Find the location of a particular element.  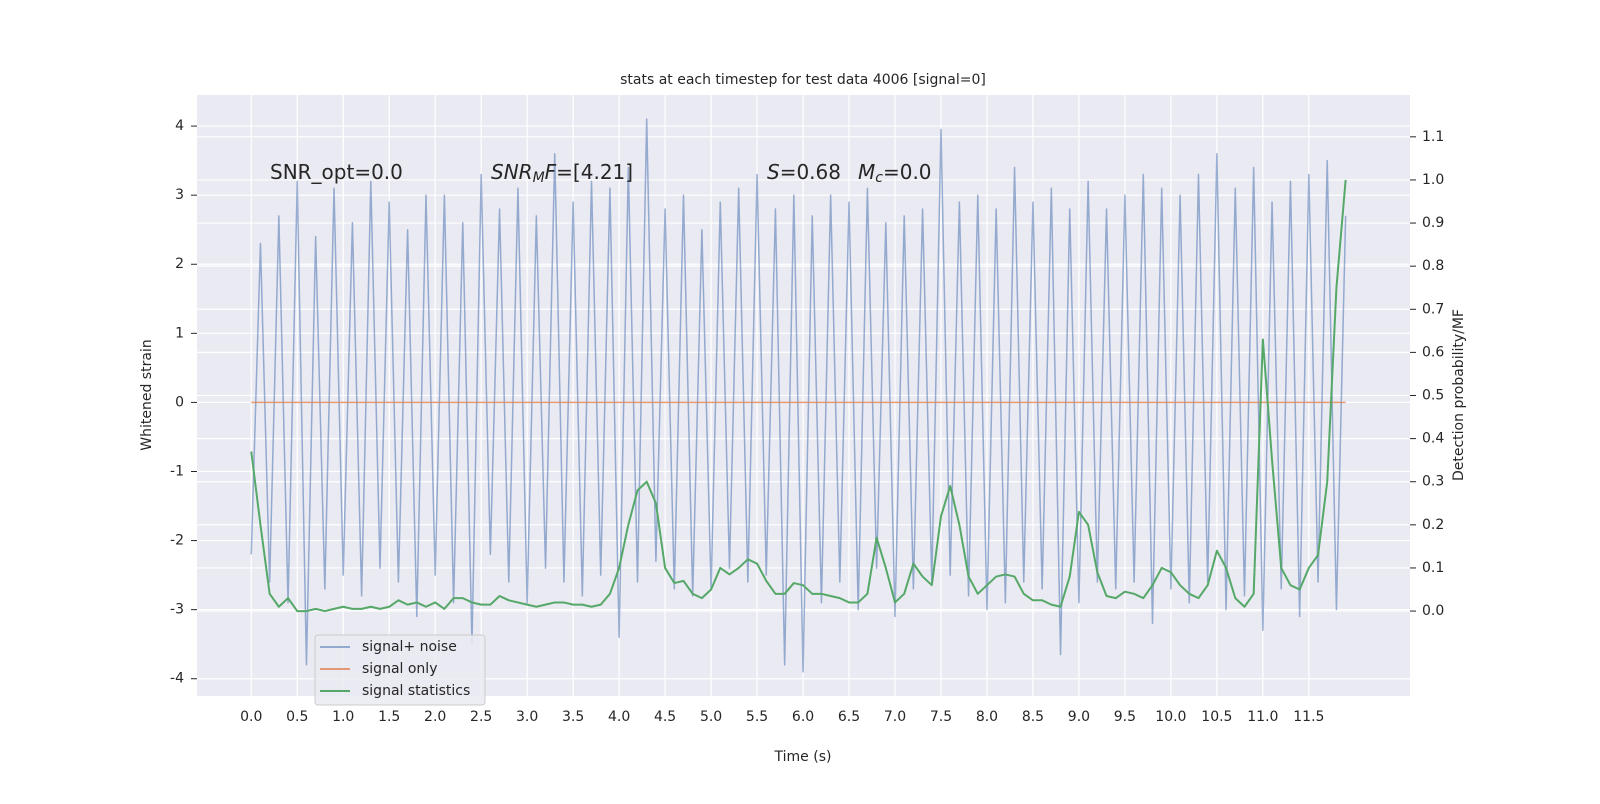

legend-label: signal+ noise is located at coordinates (409, 647).